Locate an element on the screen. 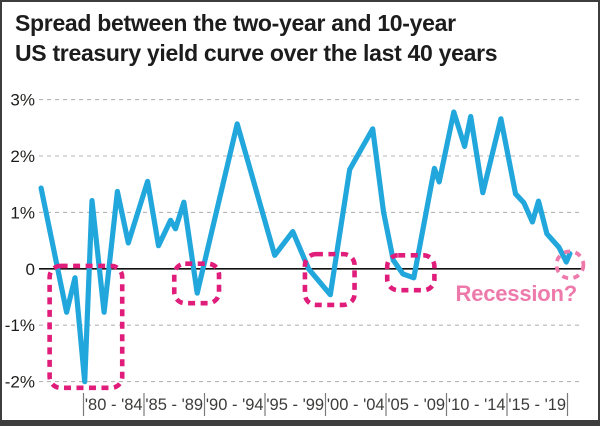  x-tick-label: '00 - '04 is located at coordinates (356, 405).